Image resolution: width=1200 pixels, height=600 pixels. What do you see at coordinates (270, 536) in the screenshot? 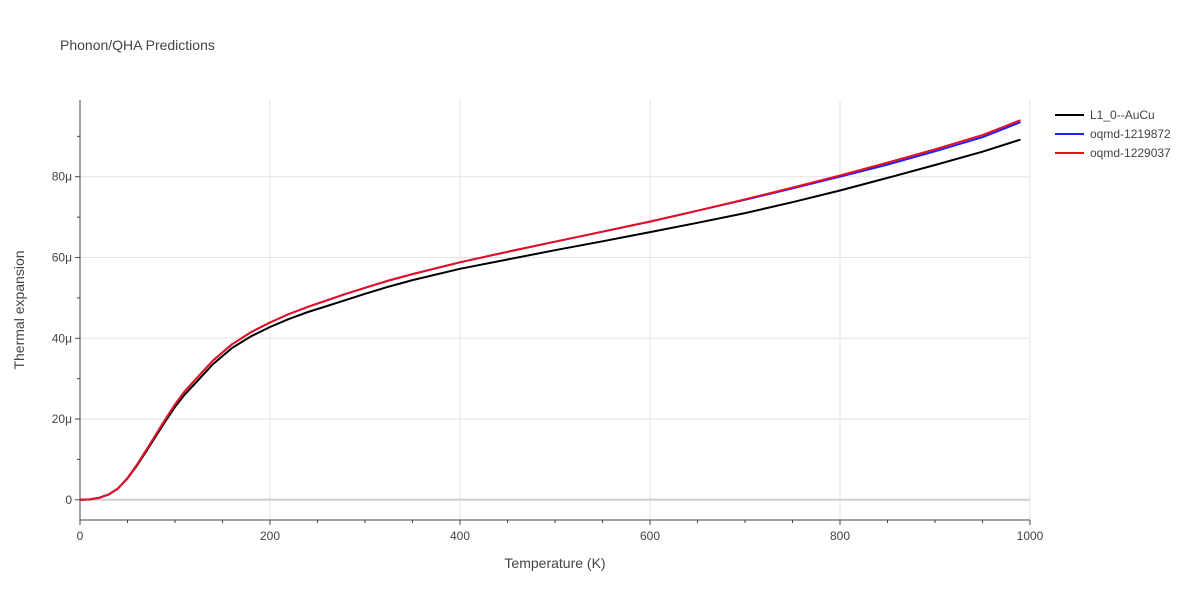
I see `x-tick-label: 200` at bounding box center [270, 536].